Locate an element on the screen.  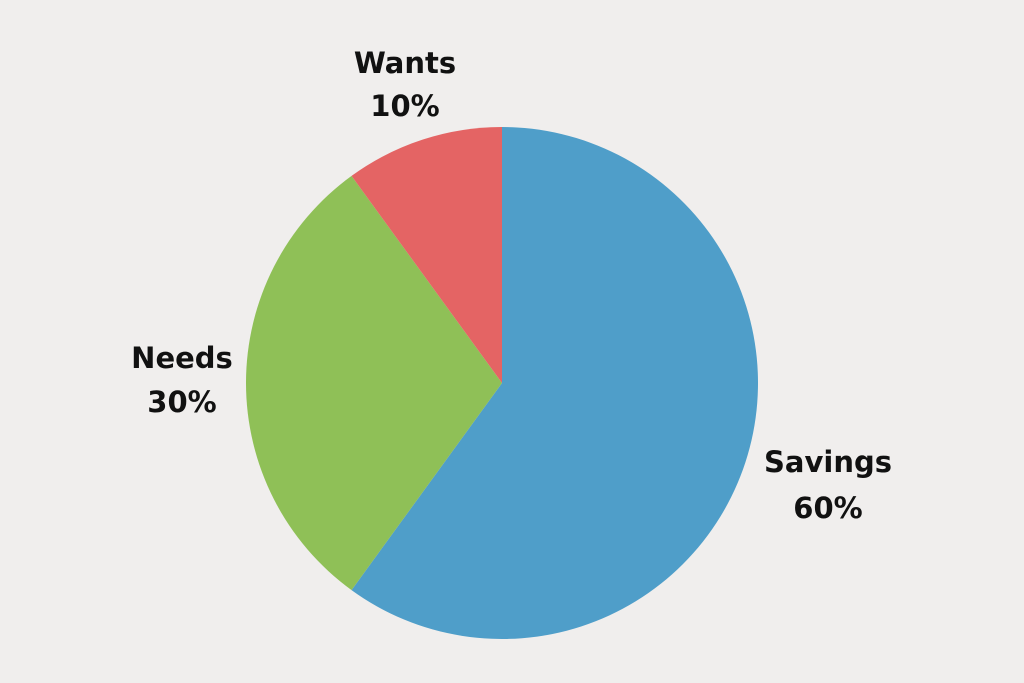
slice-label-needs: Needs is located at coordinates (182, 358).